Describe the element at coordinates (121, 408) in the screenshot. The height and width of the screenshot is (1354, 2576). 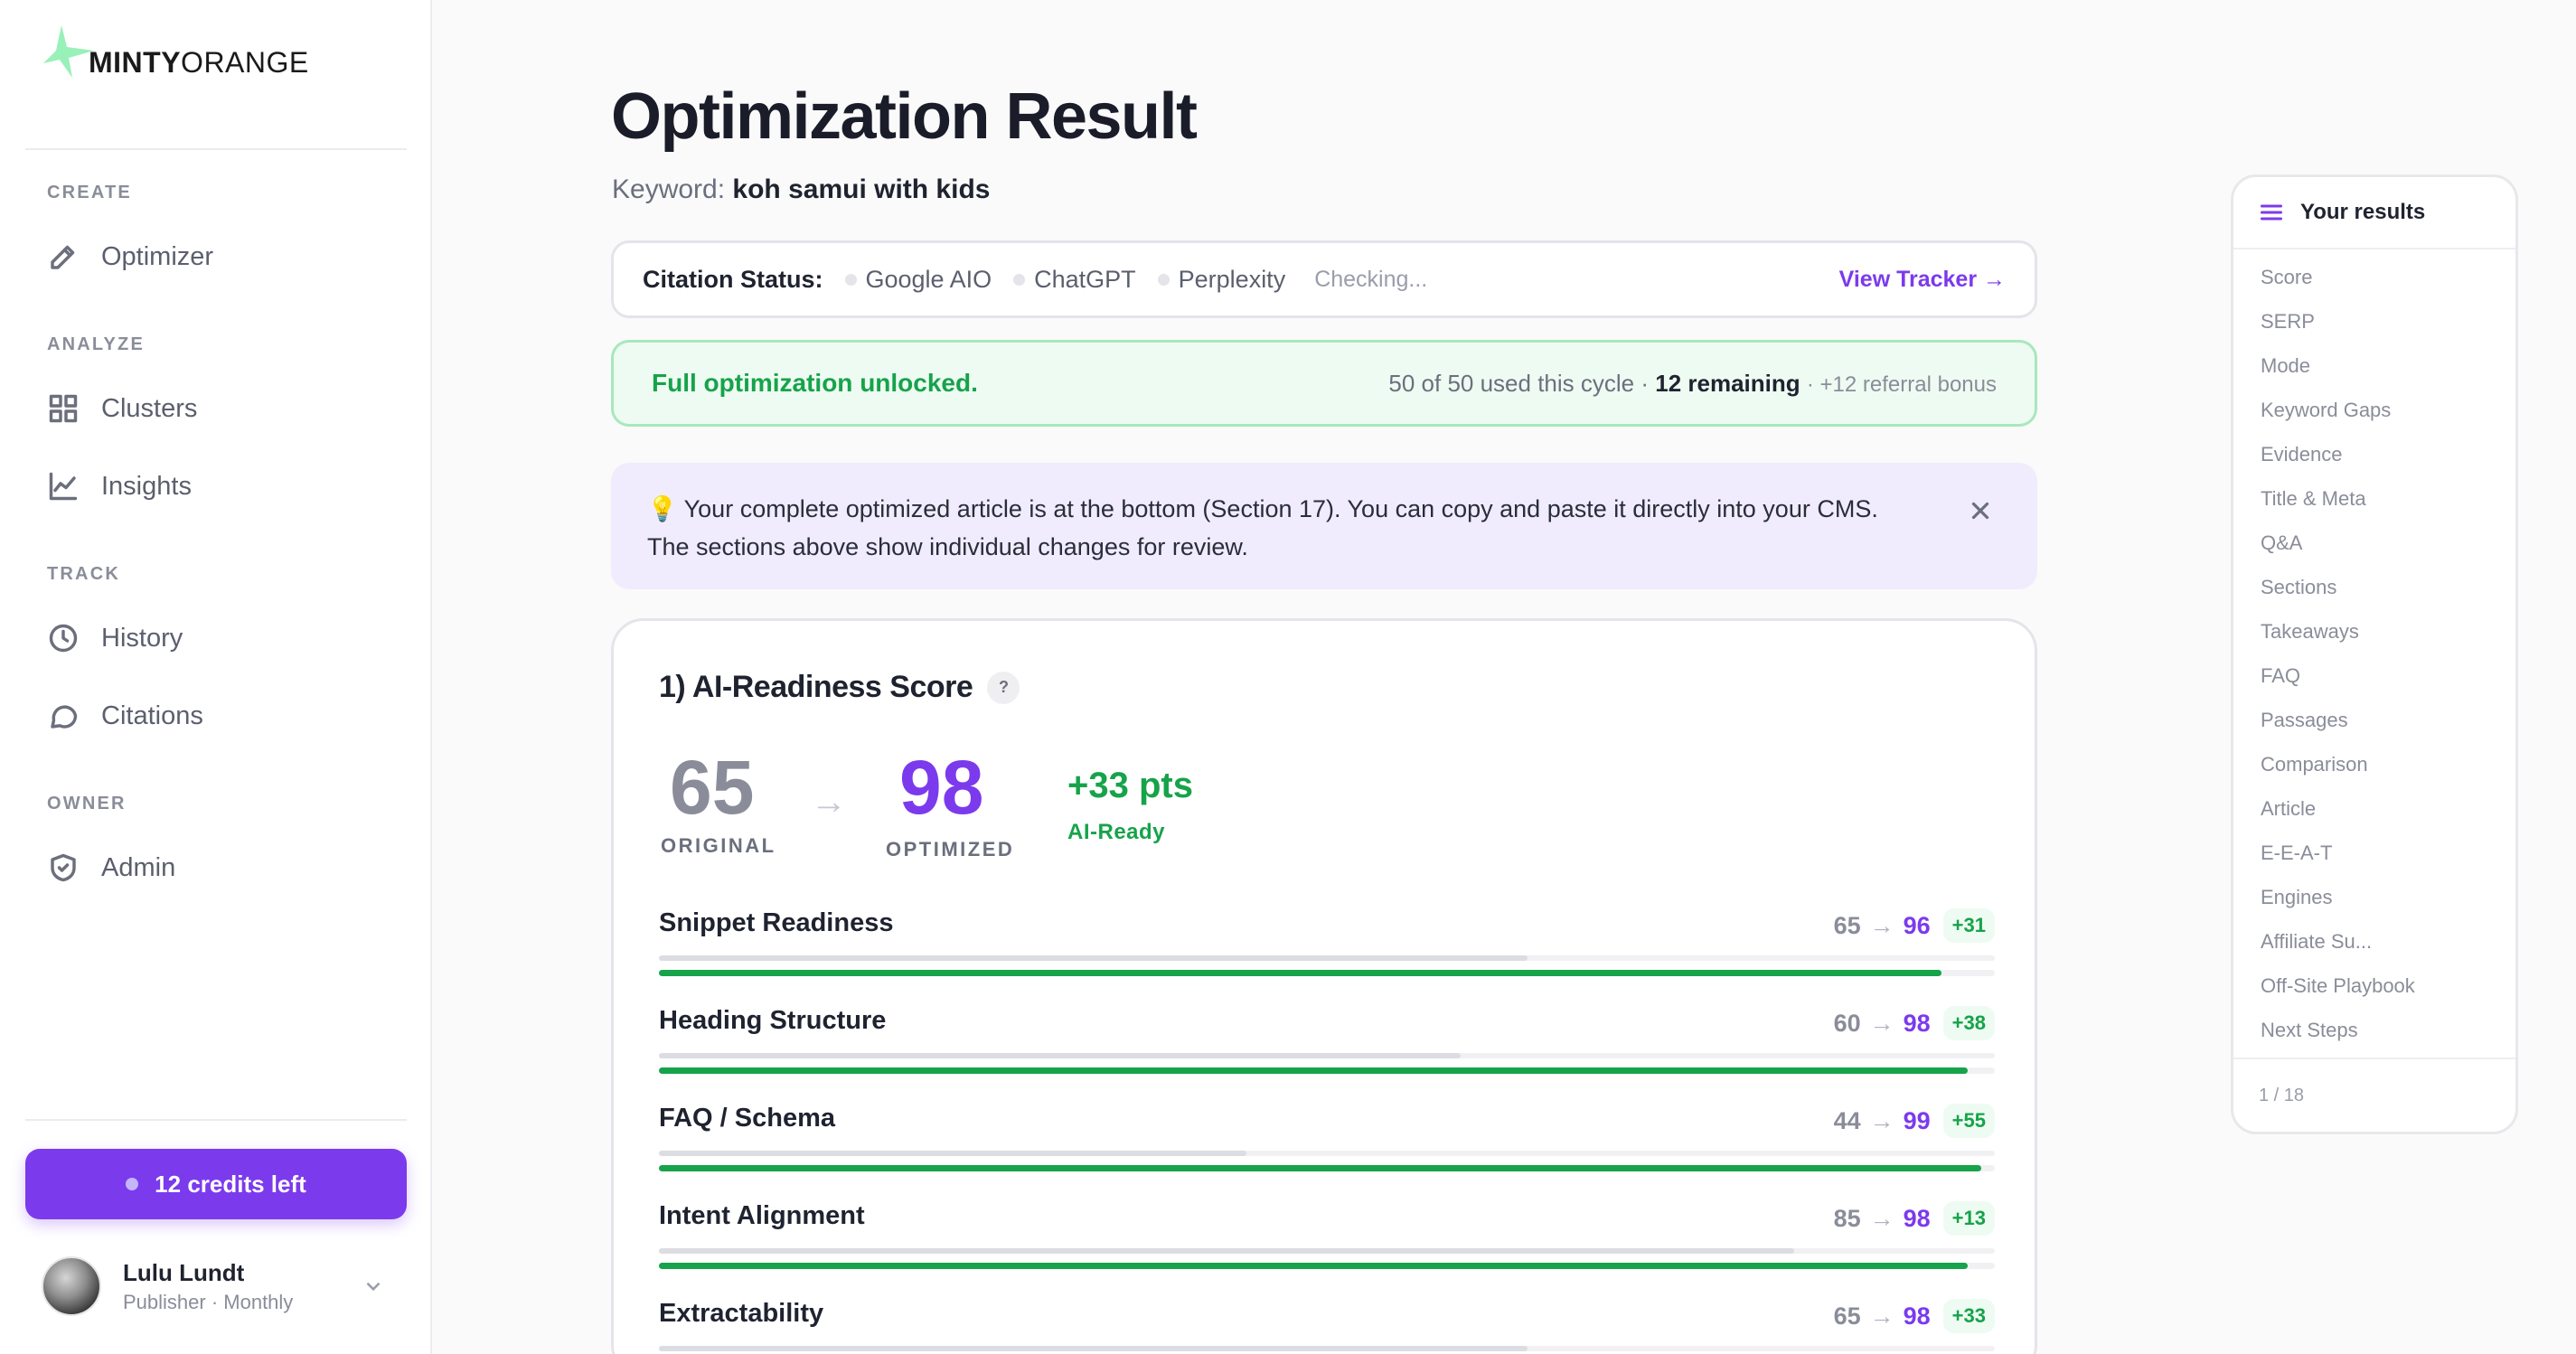
I see `sidebar-item-clusters: Clusters` at that location.